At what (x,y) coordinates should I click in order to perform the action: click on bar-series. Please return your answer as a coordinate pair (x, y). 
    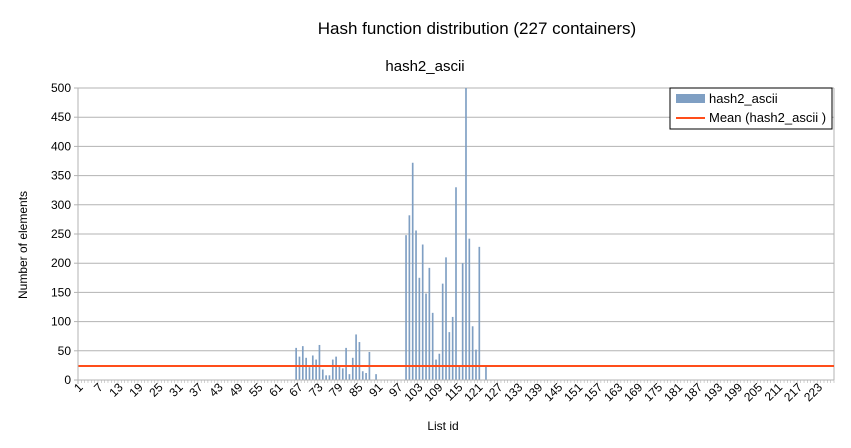
    Looking at the image, I should click on (391, 234).